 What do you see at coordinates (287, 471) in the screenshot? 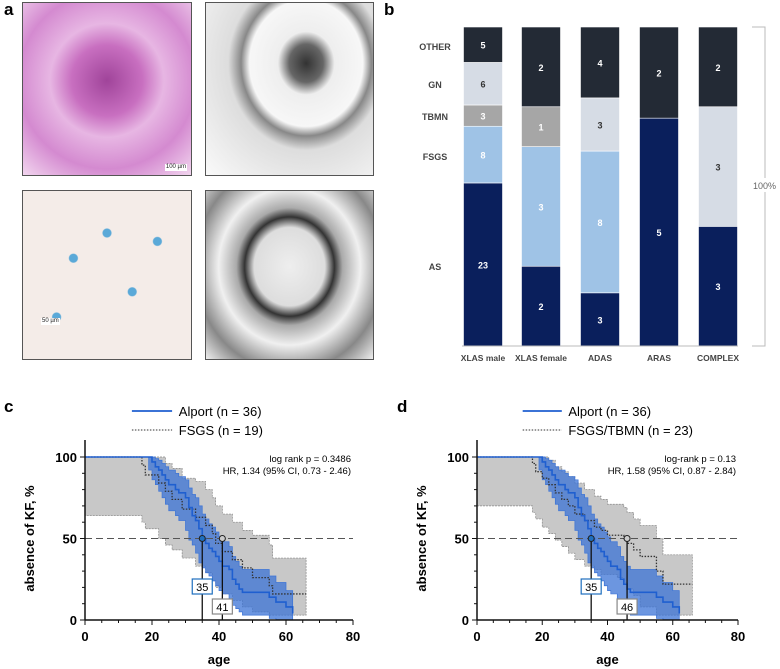
I see `stat-annotation: HR, 1.34 (95% CI, 0.73 - 2.46)` at bounding box center [287, 471].